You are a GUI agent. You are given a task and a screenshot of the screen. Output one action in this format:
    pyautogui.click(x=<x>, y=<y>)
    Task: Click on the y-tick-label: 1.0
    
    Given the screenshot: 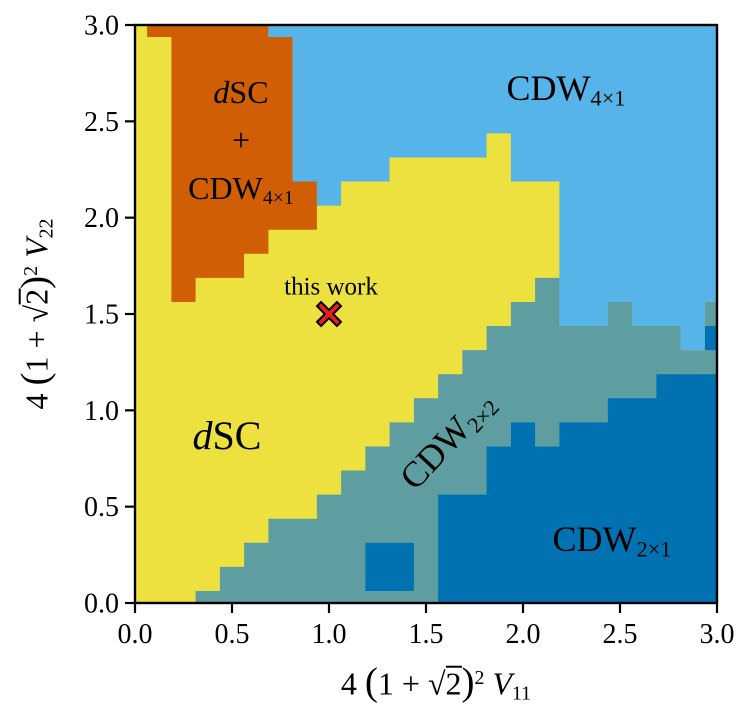 What is the action you would take?
    pyautogui.click(x=101, y=411)
    